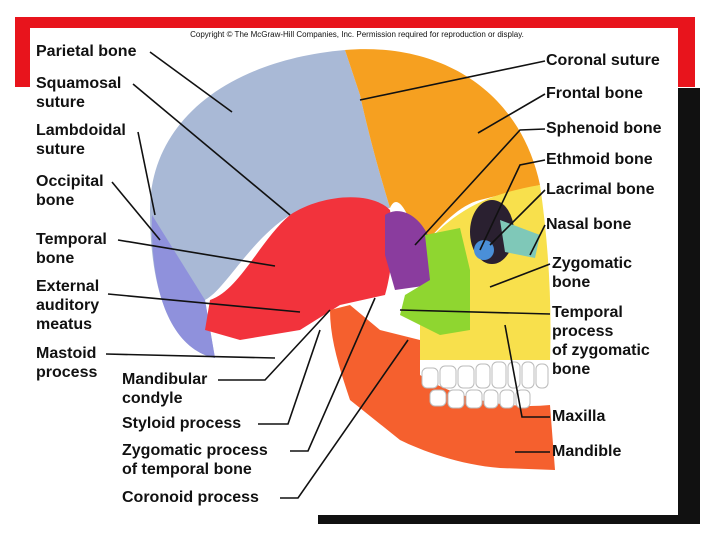 The width and height of the screenshot is (720, 540). What do you see at coordinates (67, 286) in the screenshot?
I see `label: External` at bounding box center [67, 286].